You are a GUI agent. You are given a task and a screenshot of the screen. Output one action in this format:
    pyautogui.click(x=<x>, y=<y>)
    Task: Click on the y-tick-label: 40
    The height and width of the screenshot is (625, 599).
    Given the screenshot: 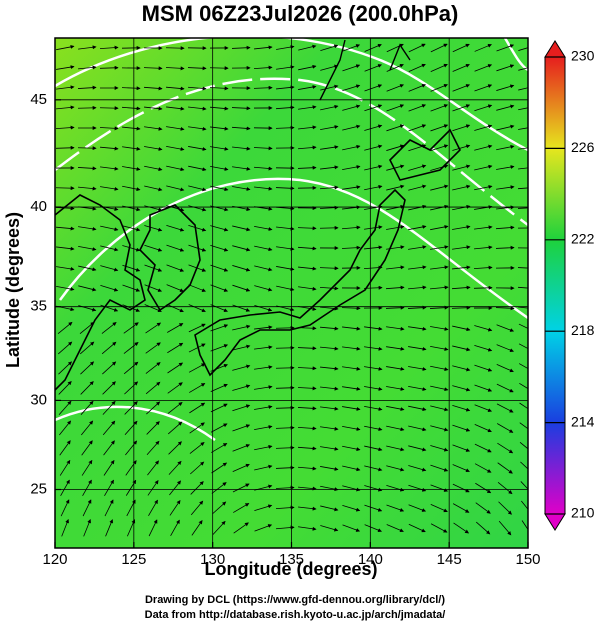 What is the action you would take?
    pyautogui.click(x=38, y=206)
    